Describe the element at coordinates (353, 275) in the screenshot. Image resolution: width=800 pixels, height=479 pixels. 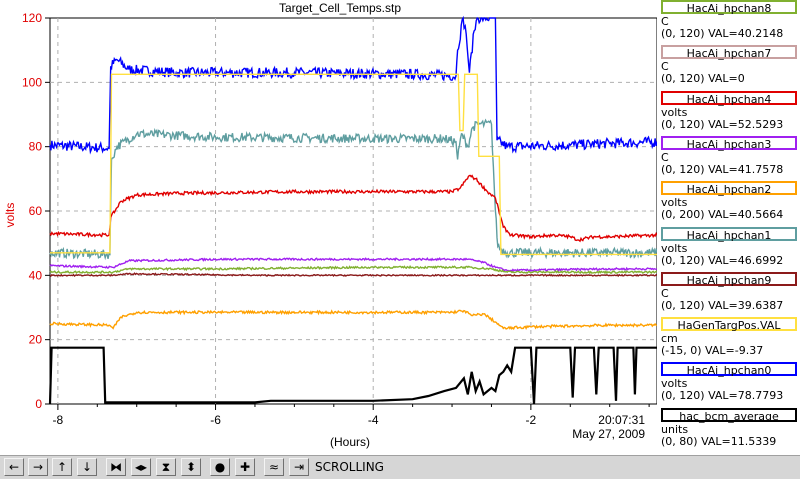
I see `series-line-hacai-hpchan9` at that location.